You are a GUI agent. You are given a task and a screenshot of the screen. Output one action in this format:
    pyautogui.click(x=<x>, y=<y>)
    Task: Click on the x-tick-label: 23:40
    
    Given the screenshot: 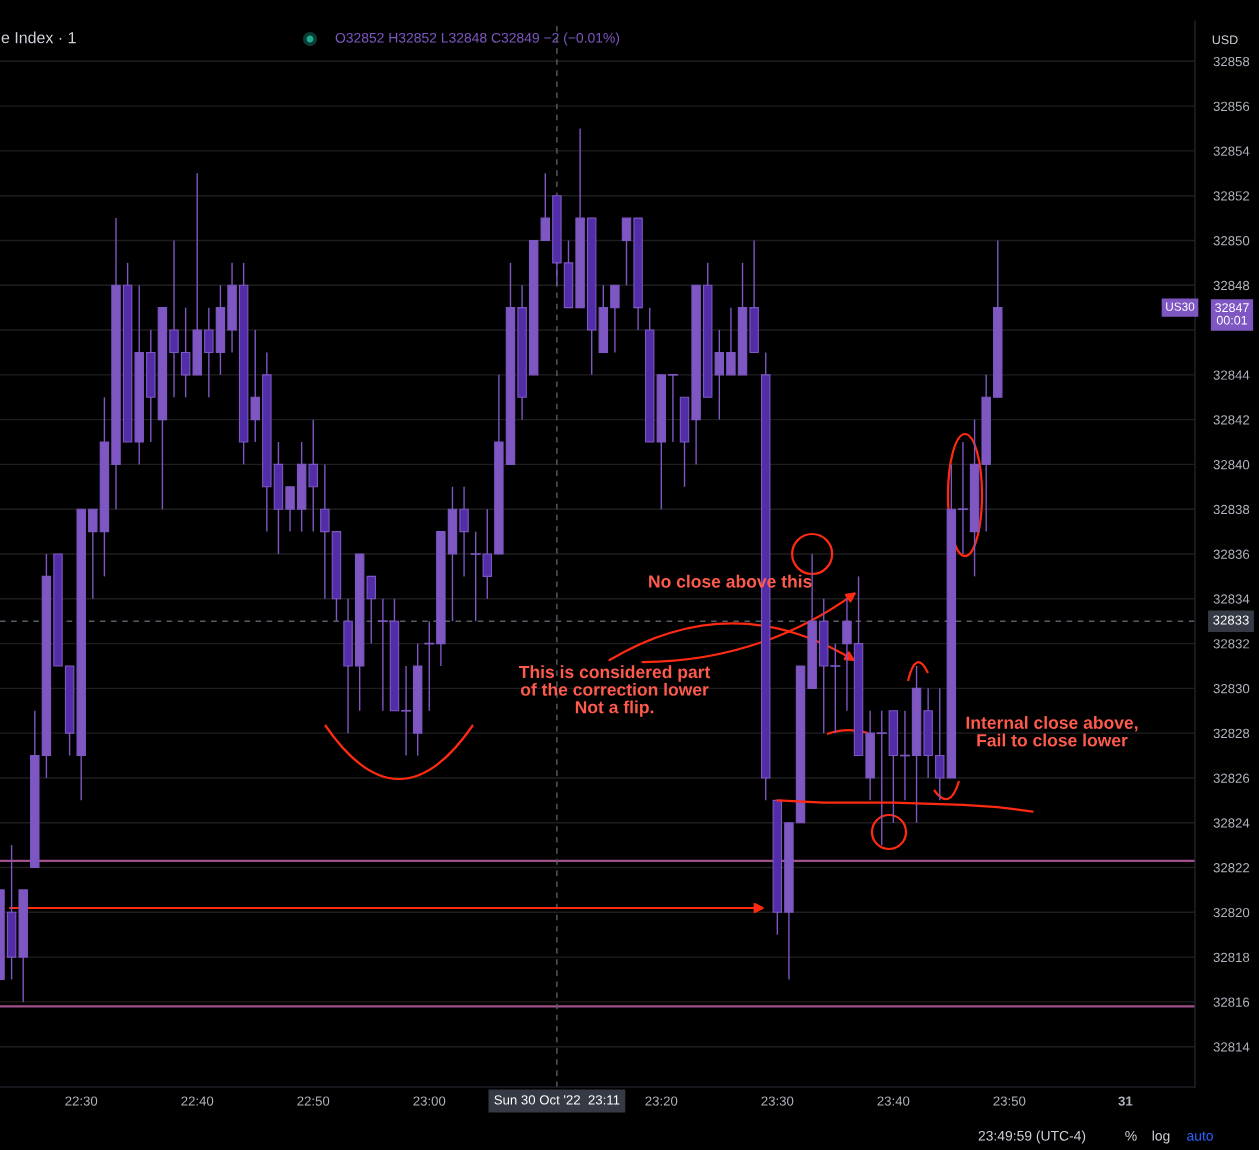 What is the action you would take?
    pyautogui.click(x=893, y=1101)
    